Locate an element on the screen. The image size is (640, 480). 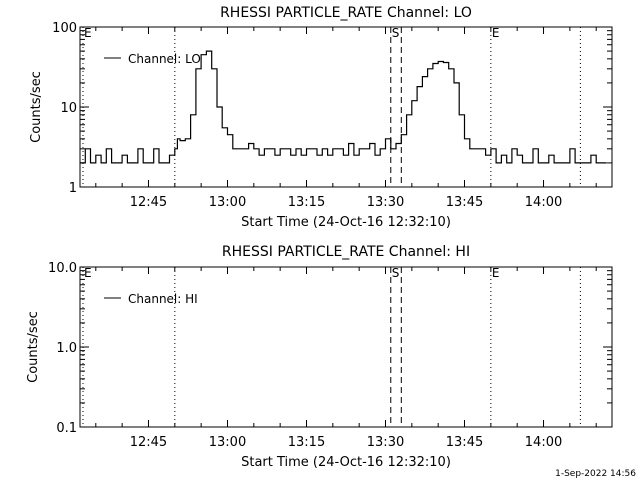
footer-timestamp: 1-Sep-2022 14:56 is located at coordinates (595, 474).